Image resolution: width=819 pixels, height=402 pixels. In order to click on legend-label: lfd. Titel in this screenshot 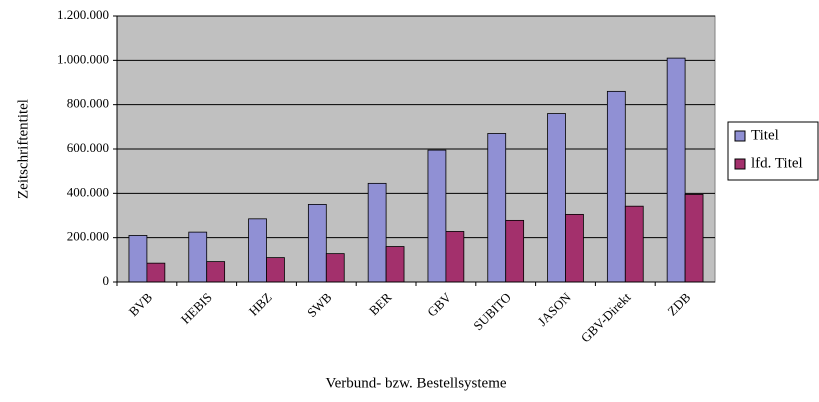, I will do `click(777, 163)`.